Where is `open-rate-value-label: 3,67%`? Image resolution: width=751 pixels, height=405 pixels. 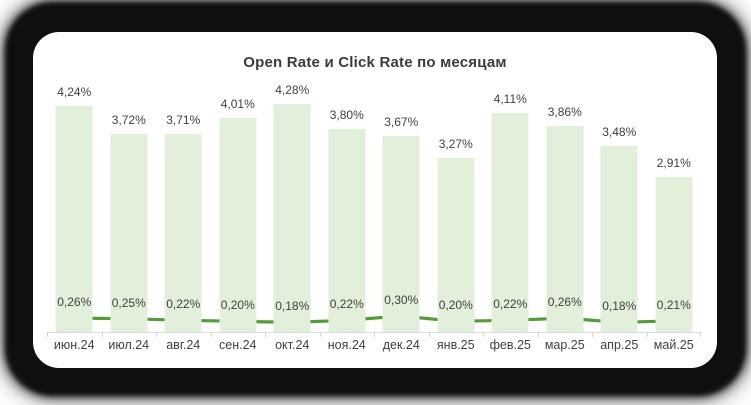
open-rate-value-label: 3,67% is located at coordinates (401, 122).